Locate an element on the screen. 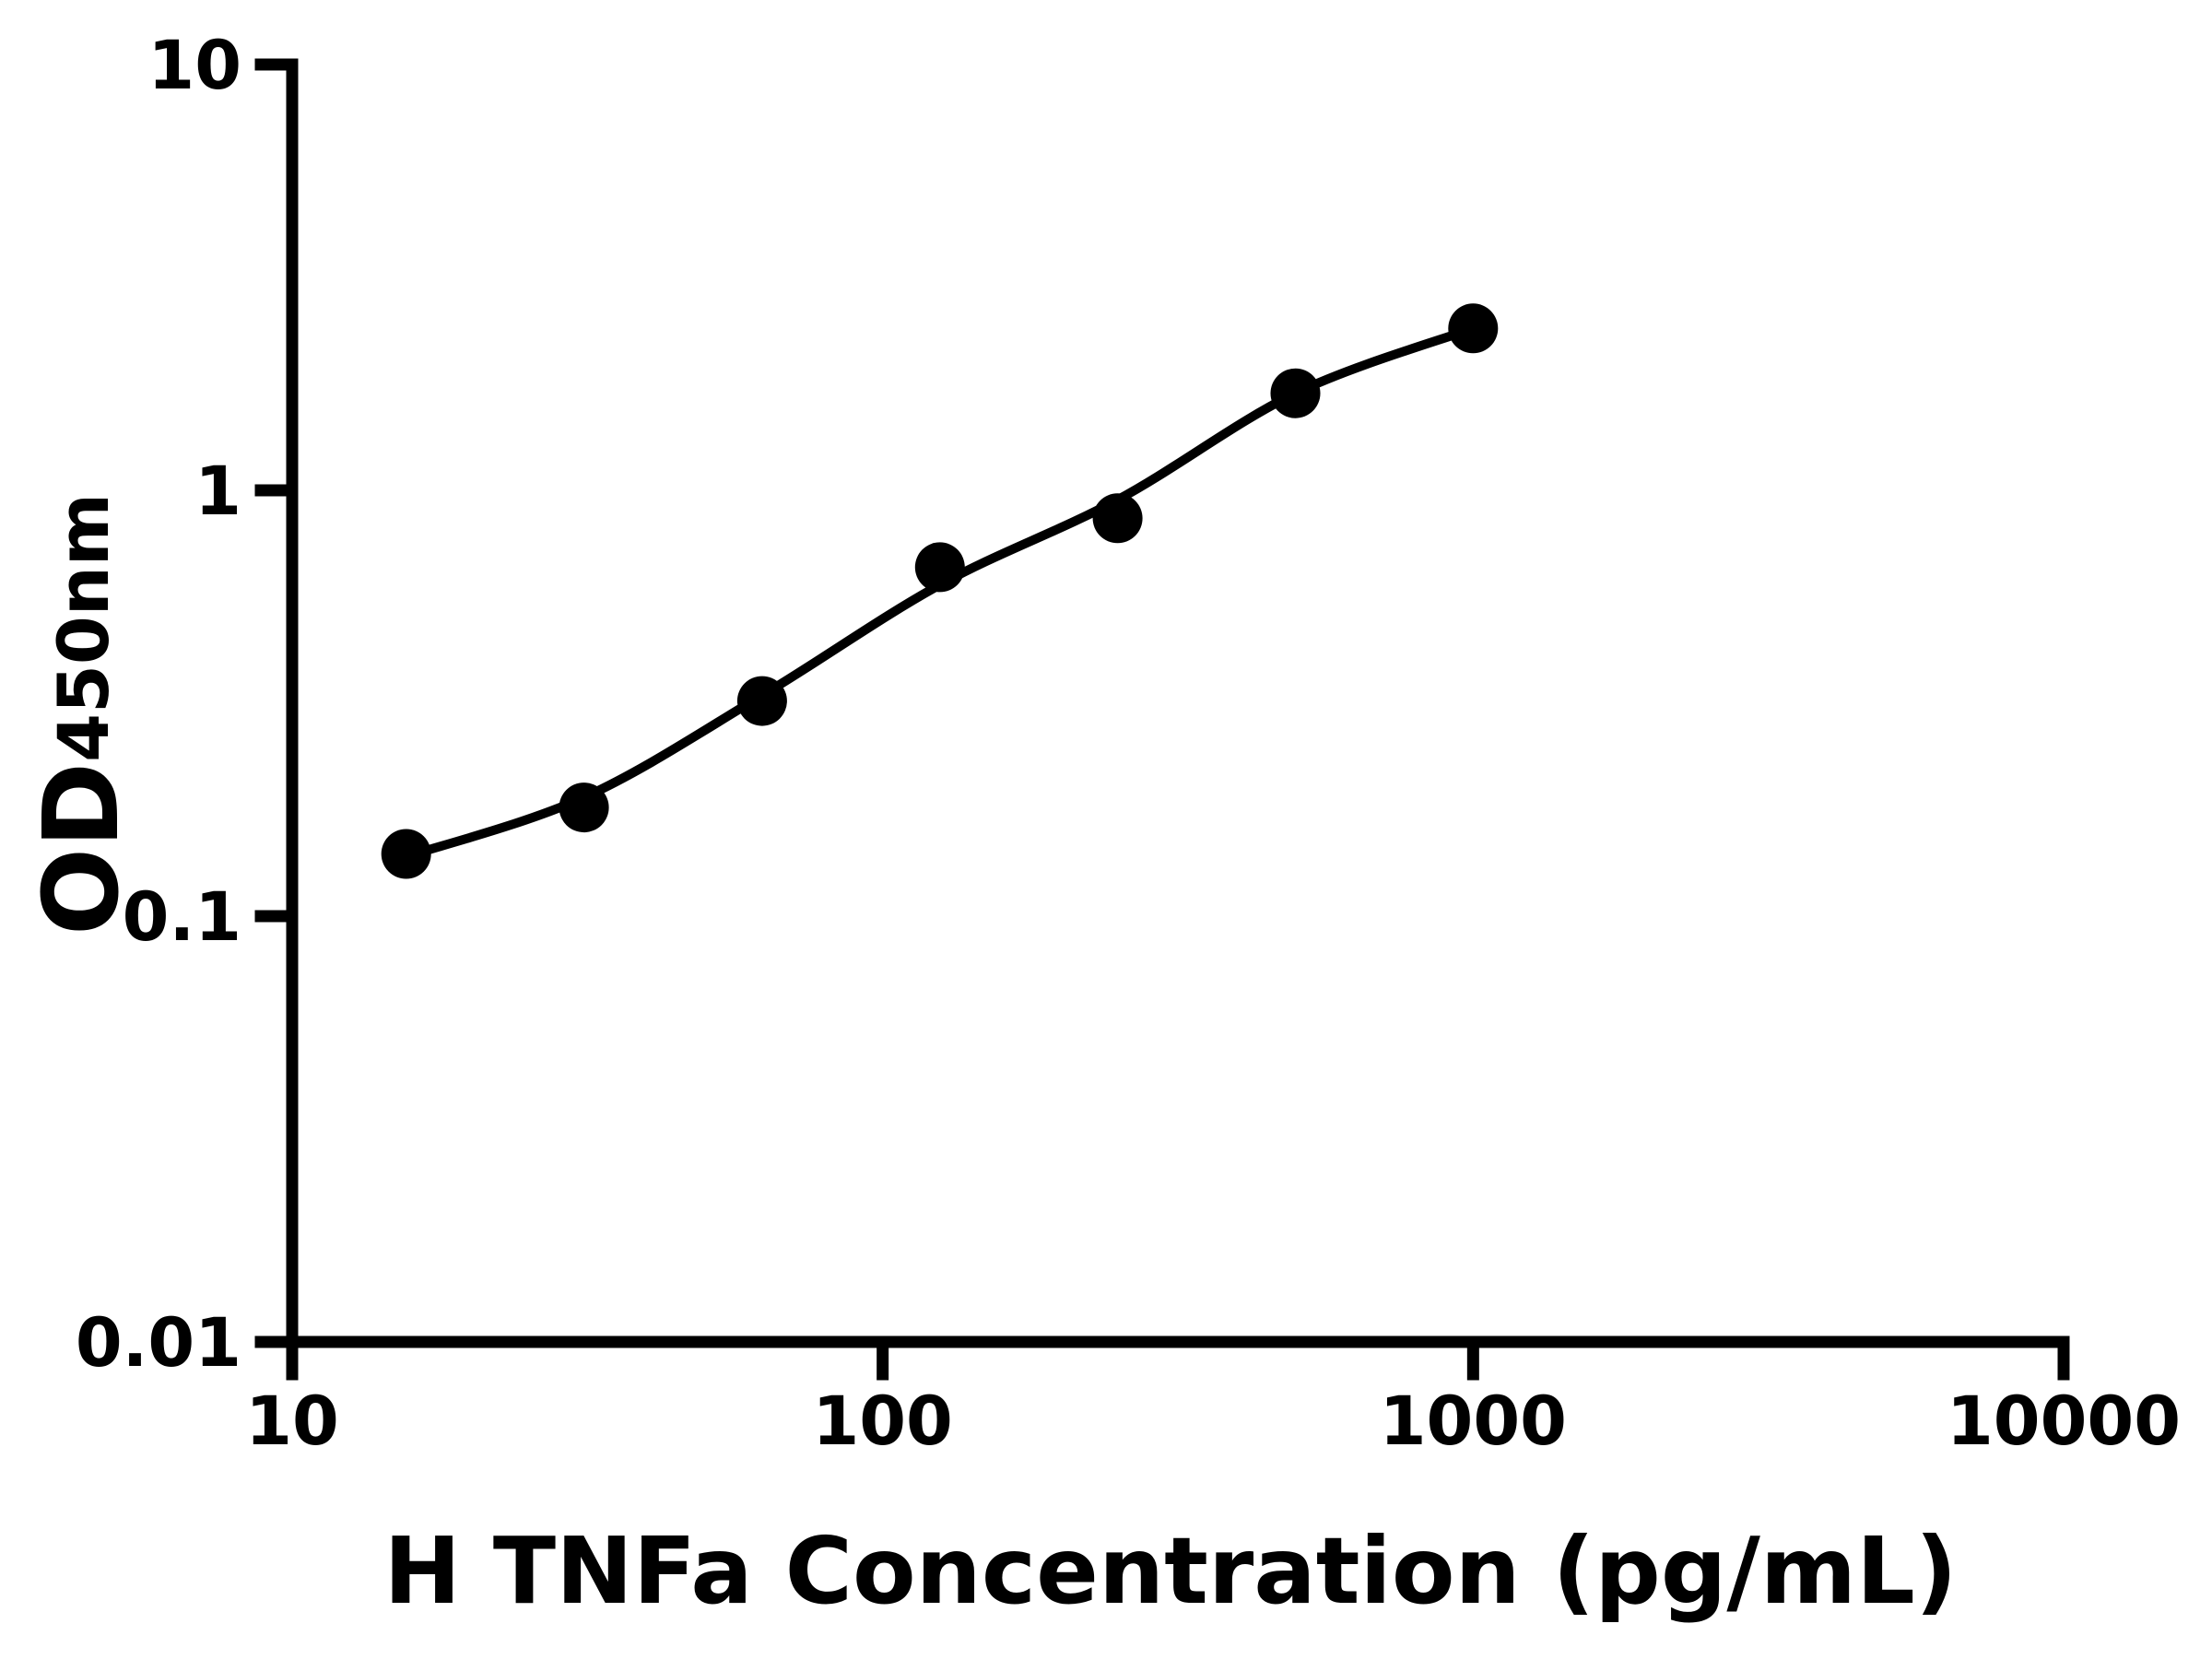  x-tick-label: 10 is located at coordinates (292, 1421).